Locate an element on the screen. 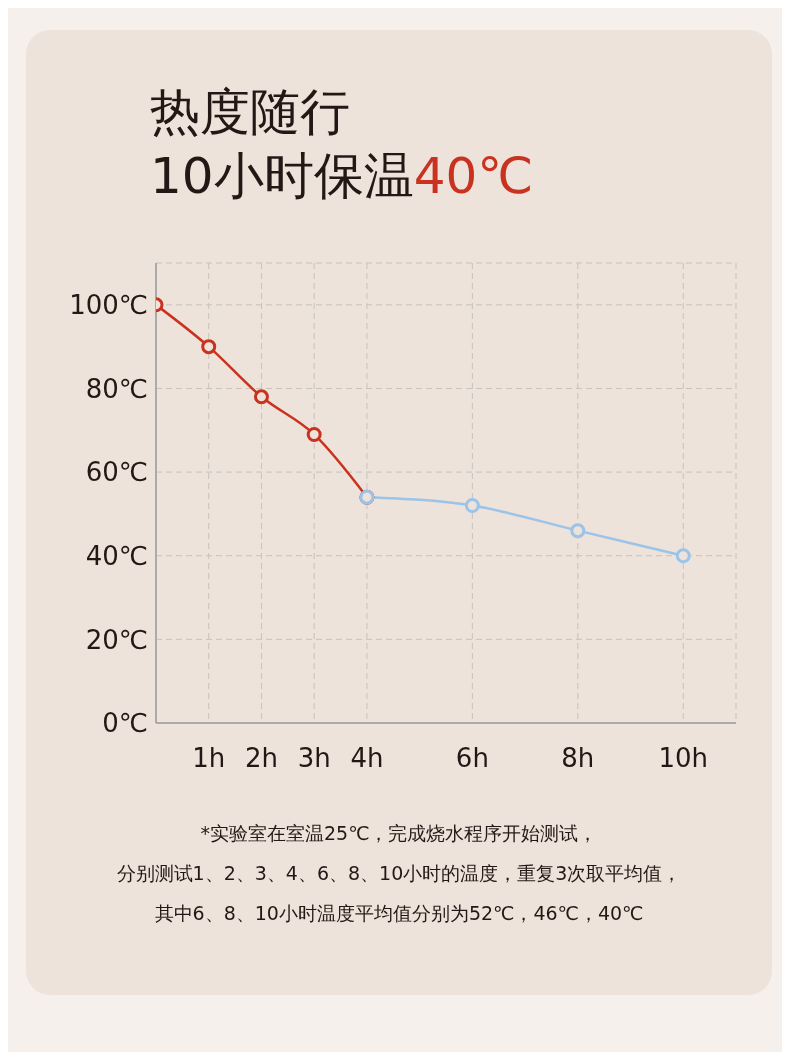  text: *实验室在室温25℃，完成烧水程序开始测试， is located at coordinates (399, 833).